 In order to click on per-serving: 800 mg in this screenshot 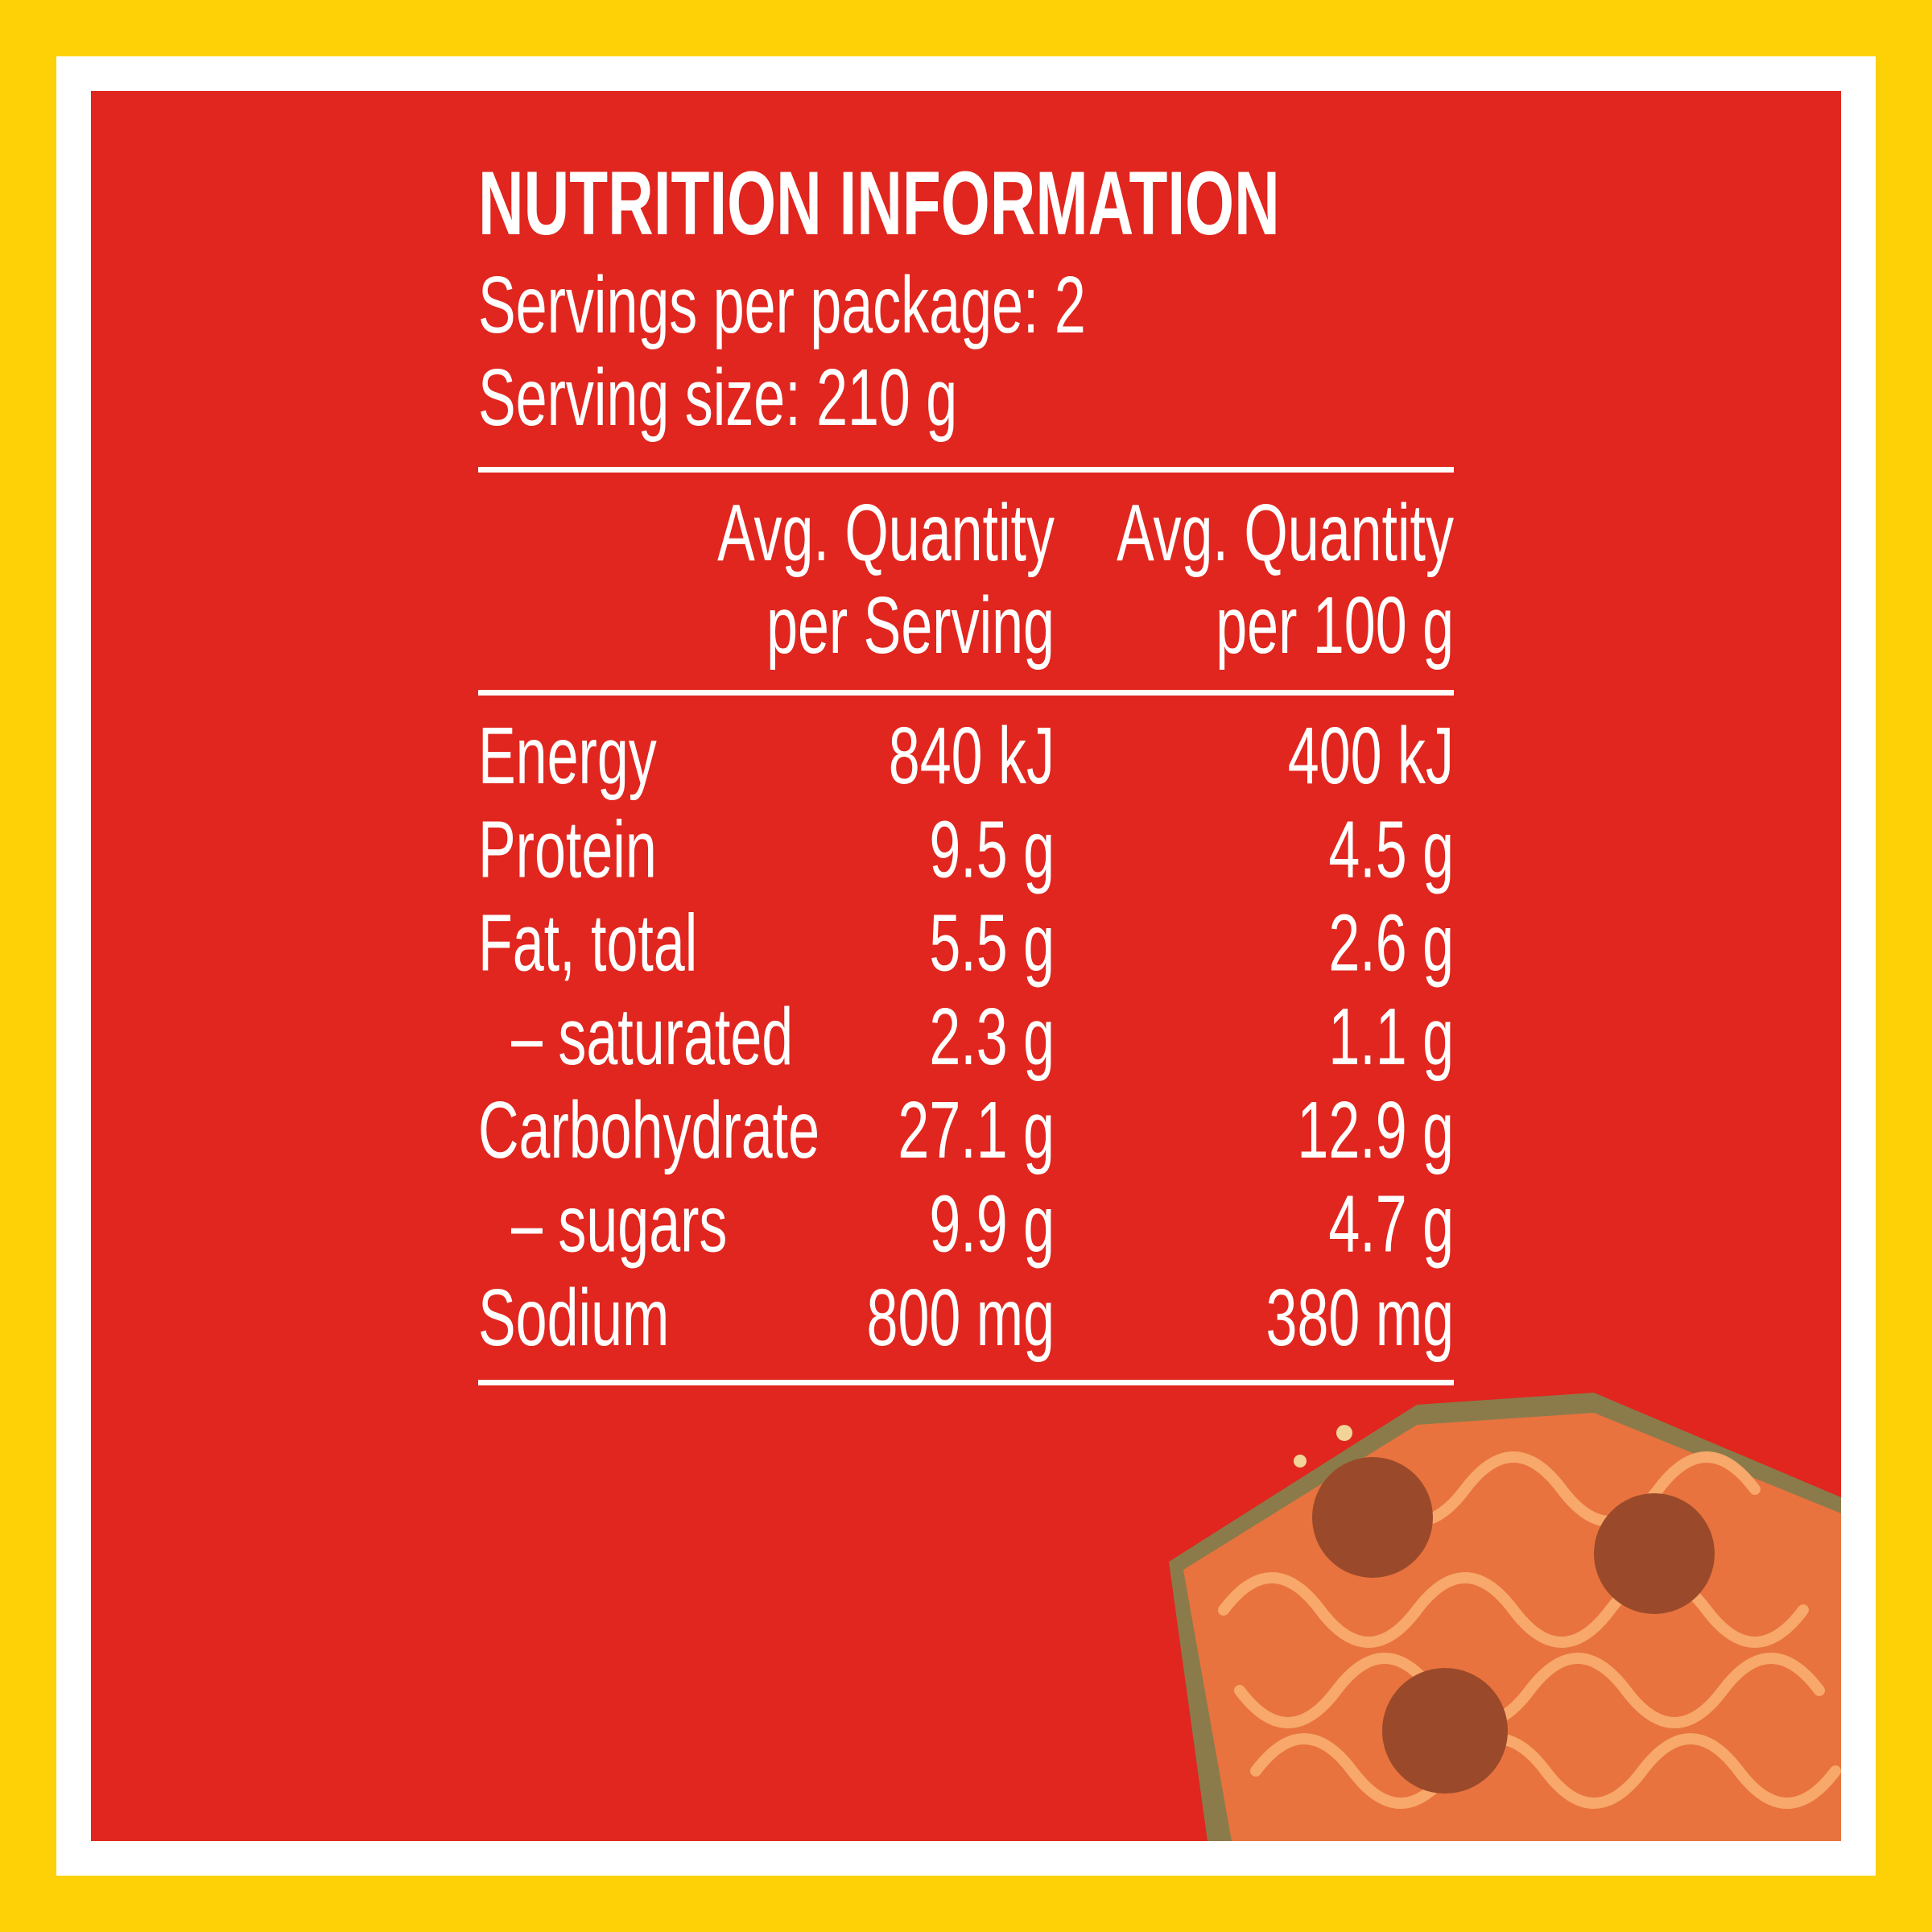, I will do `click(961, 1318)`.